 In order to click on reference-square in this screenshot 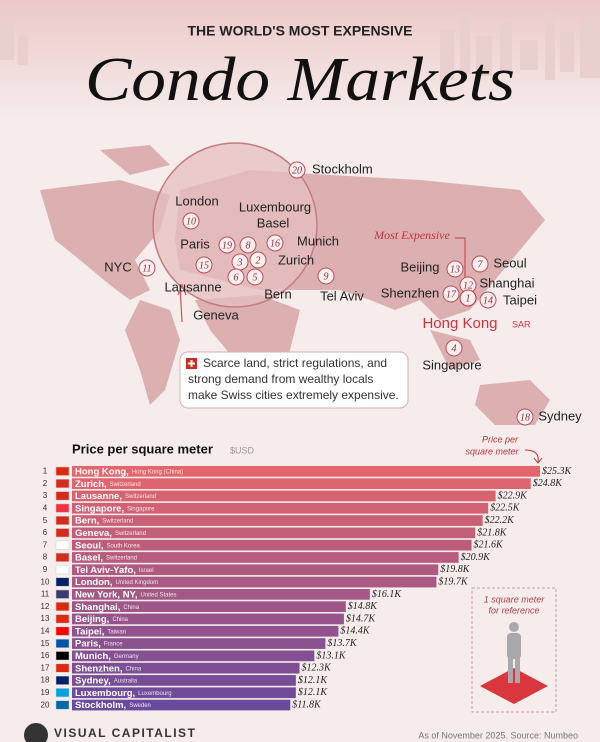, I will do `click(514, 686)`.